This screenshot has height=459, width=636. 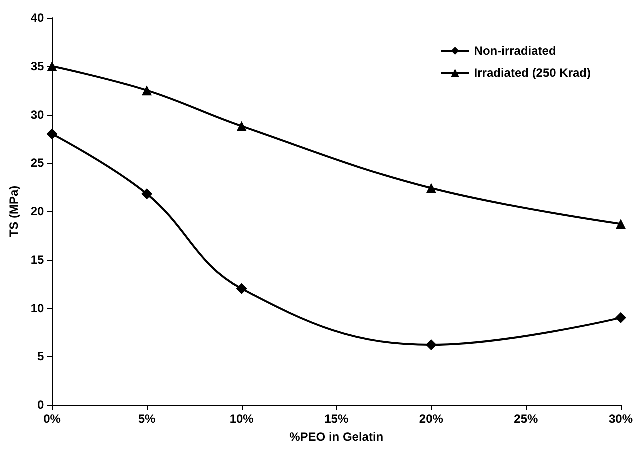 I want to click on y-axis-title: TS (MPa), so click(x=14, y=212).